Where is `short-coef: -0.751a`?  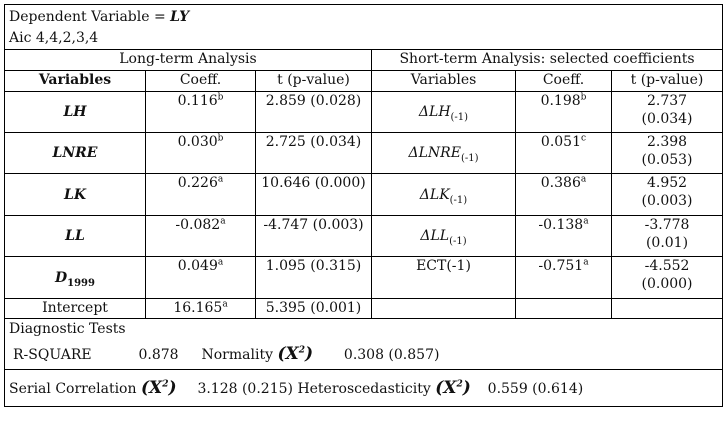 short-coef: -0.751a is located at coordinates (563, 277).